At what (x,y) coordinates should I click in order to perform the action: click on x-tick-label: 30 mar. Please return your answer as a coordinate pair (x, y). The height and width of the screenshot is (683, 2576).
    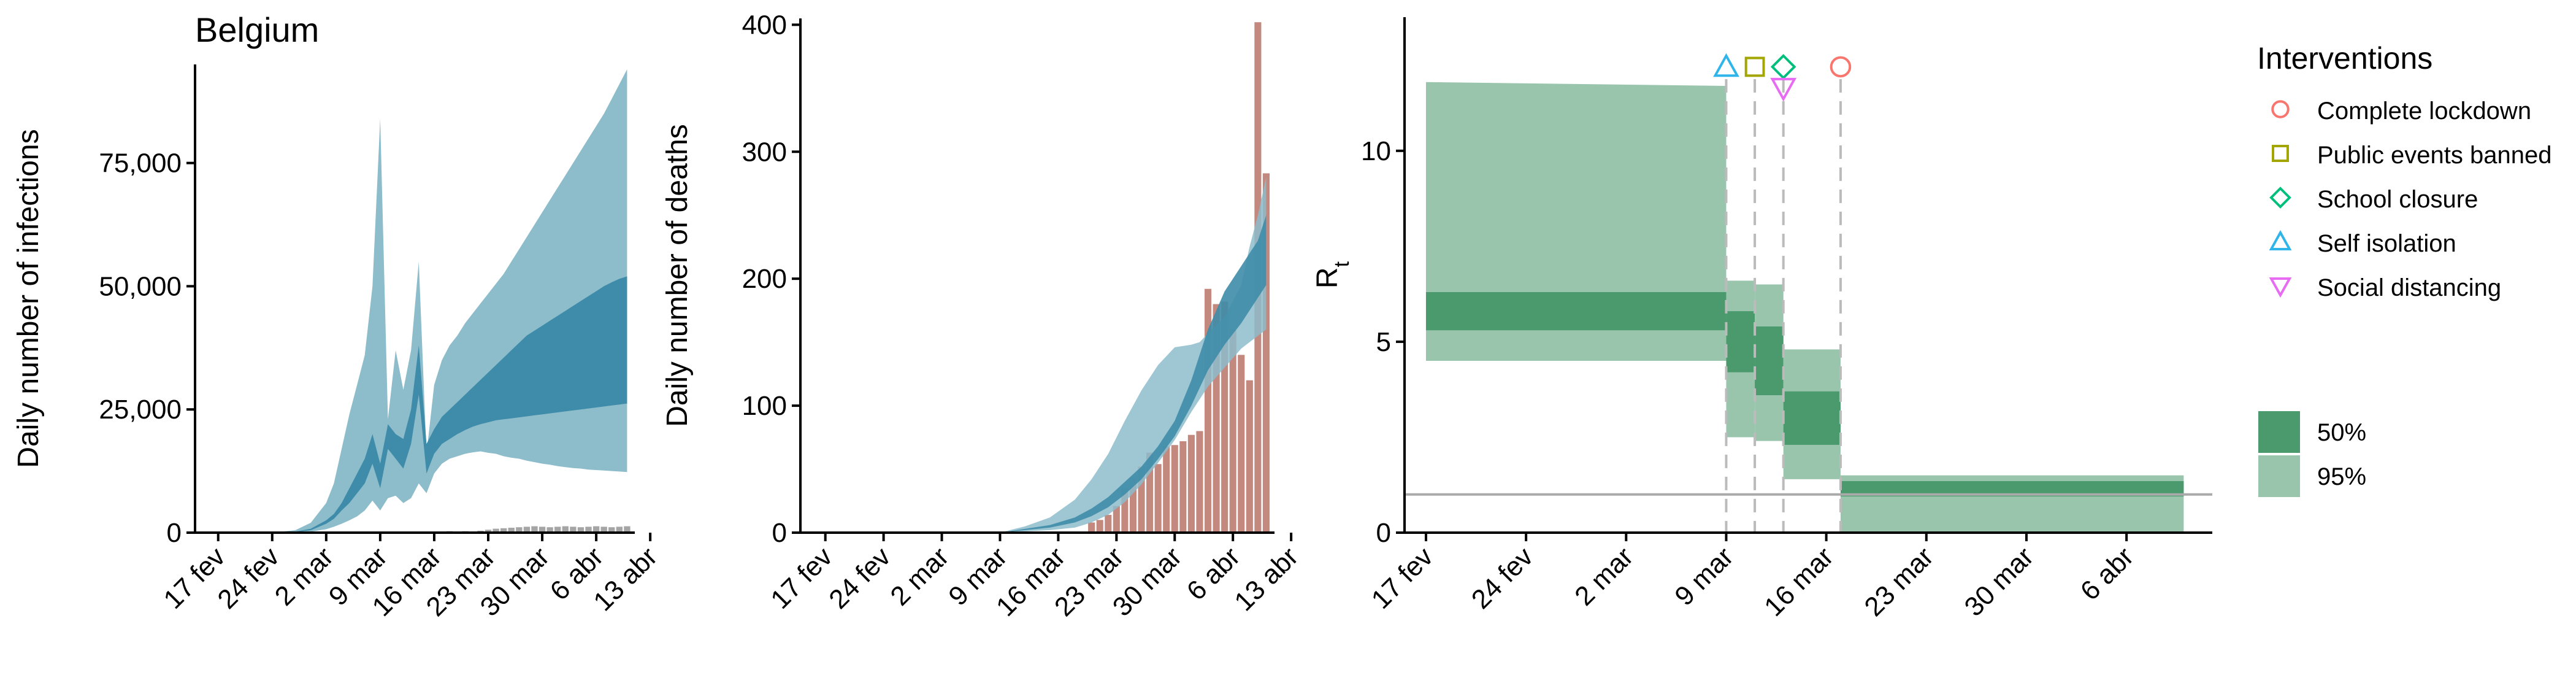
    Looking at the image, I should click on (1999, 581).